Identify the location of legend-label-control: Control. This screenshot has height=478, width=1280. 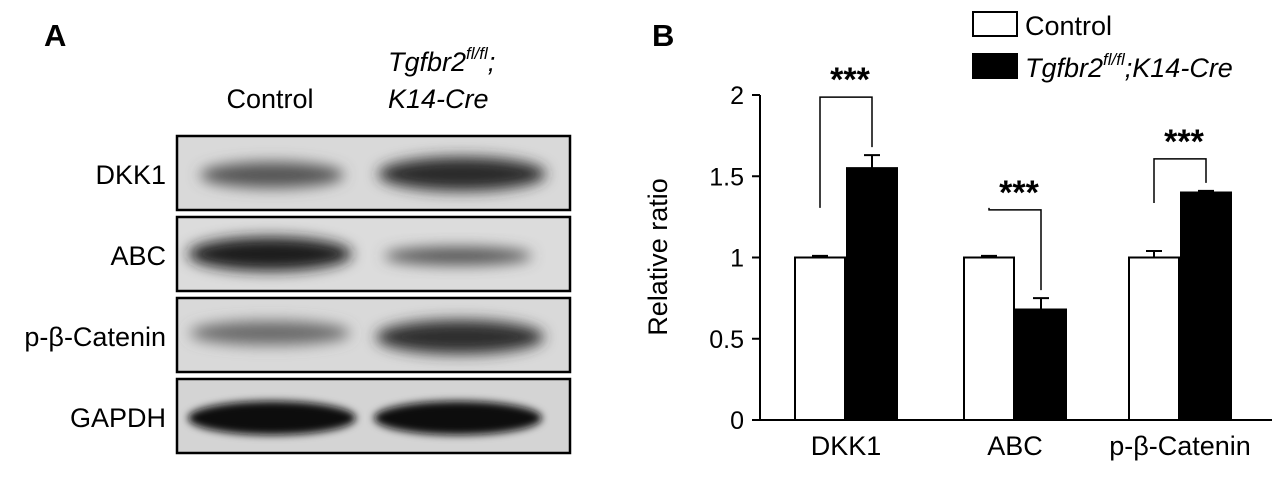
(1068, 26).